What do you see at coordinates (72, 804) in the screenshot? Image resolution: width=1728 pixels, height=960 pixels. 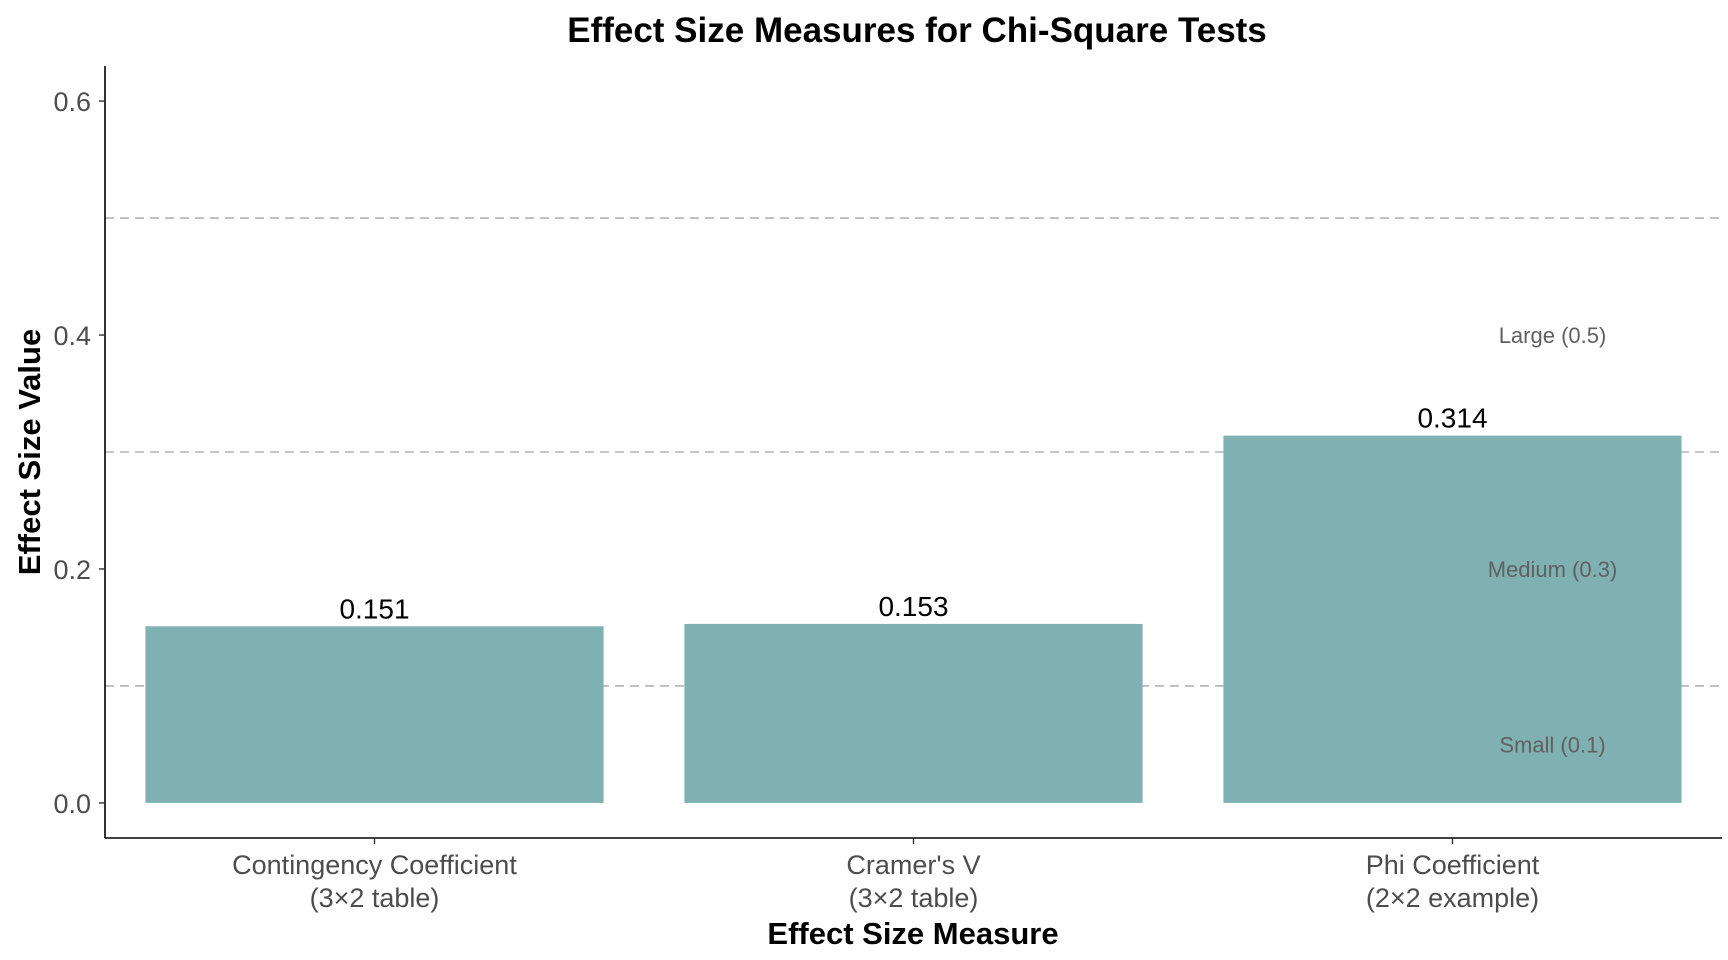 I see `y-tick-label-0: 0.0` at bounding box center [72, 804].